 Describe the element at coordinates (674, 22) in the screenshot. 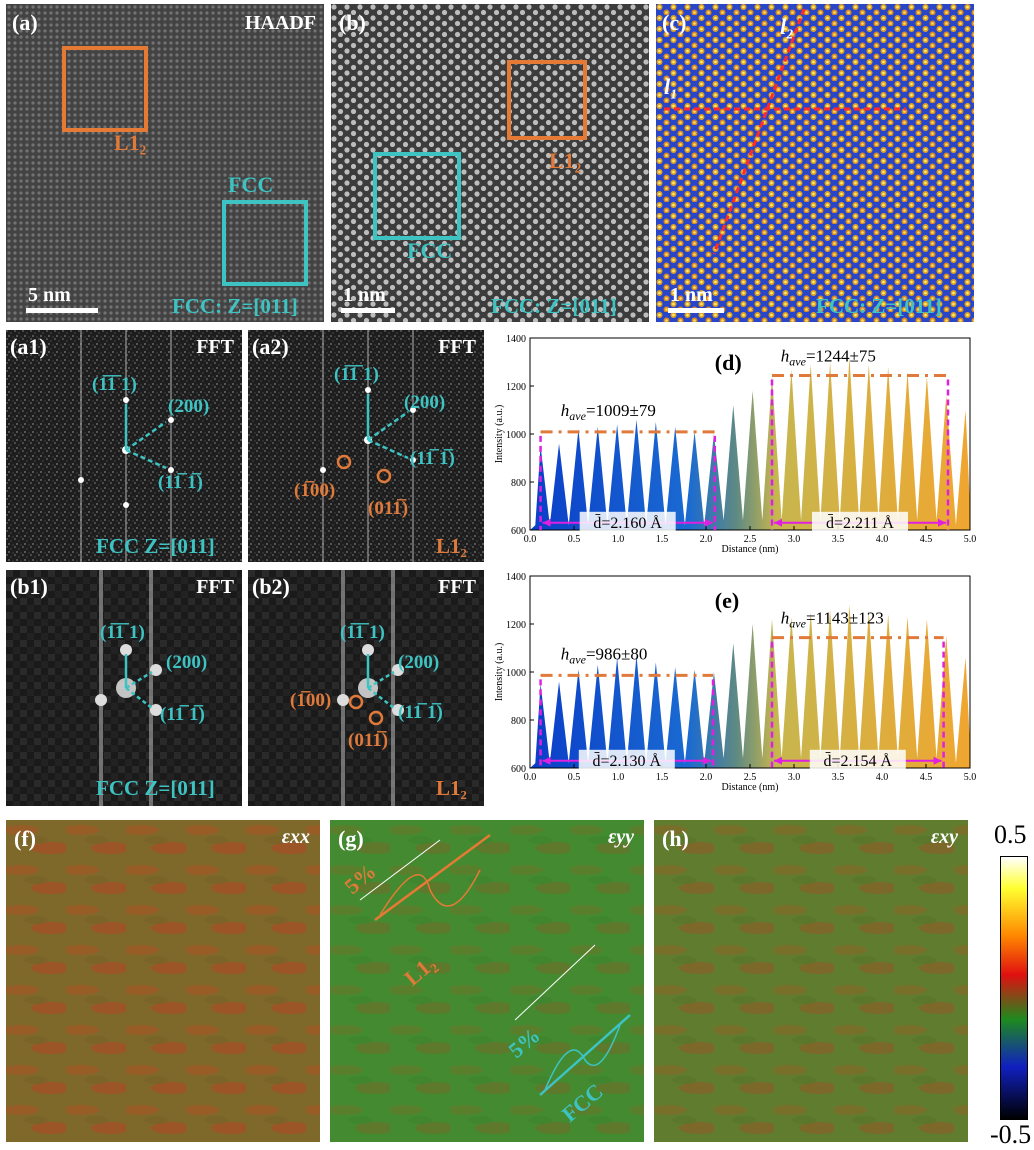

I see `panel-label-c: (c)` at that location.